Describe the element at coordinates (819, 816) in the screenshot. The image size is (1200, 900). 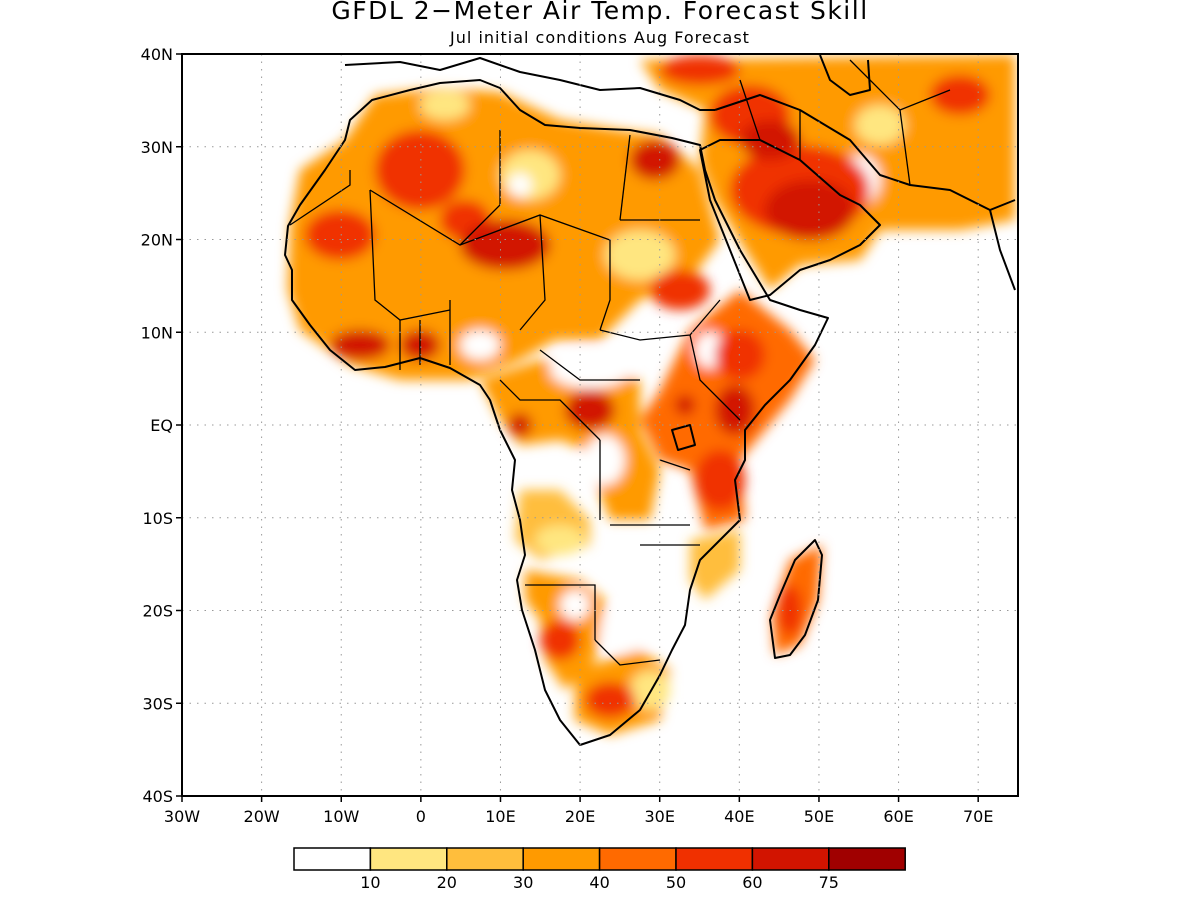
I see `lon-label: 50E` at that location.